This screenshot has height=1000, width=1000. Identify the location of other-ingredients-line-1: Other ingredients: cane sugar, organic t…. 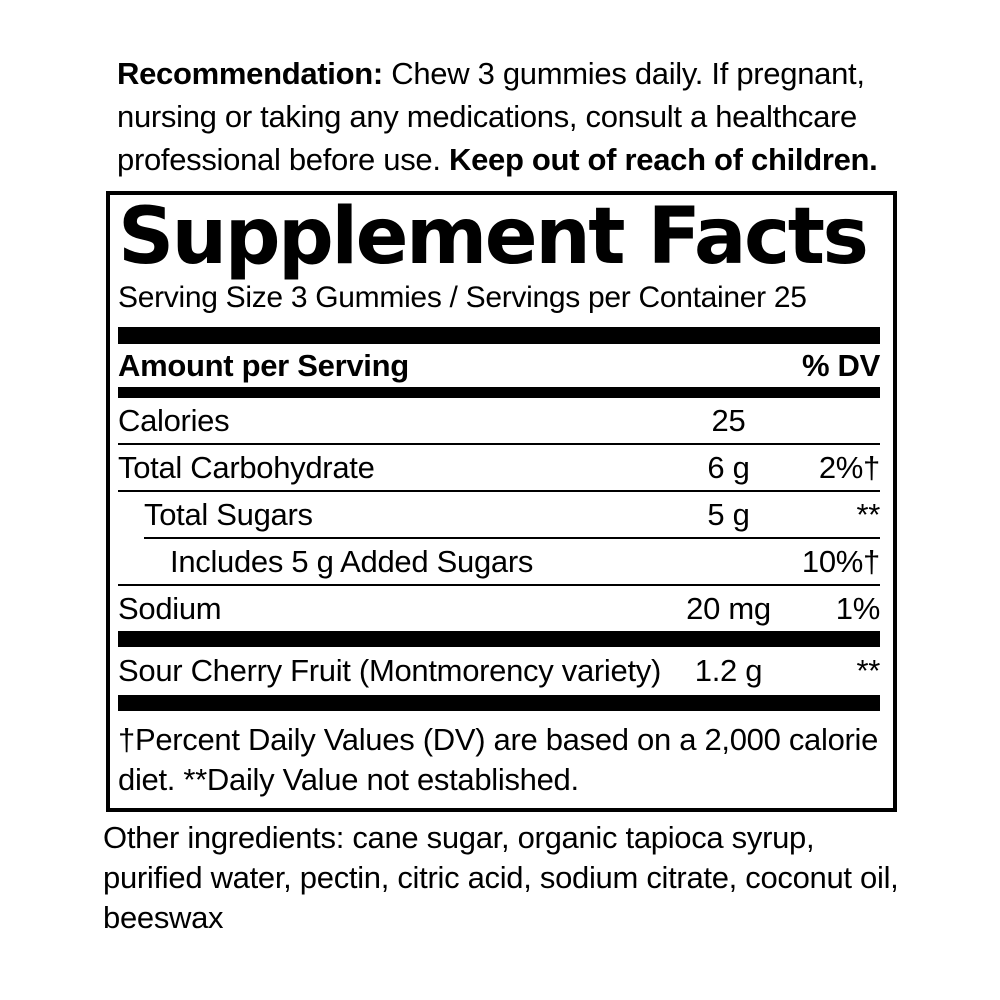
(459, 837).